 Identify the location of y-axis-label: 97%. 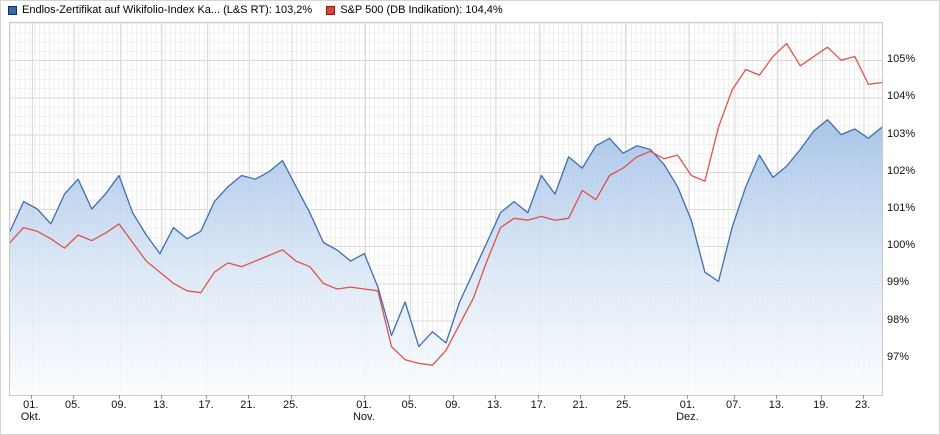
(898, 356).